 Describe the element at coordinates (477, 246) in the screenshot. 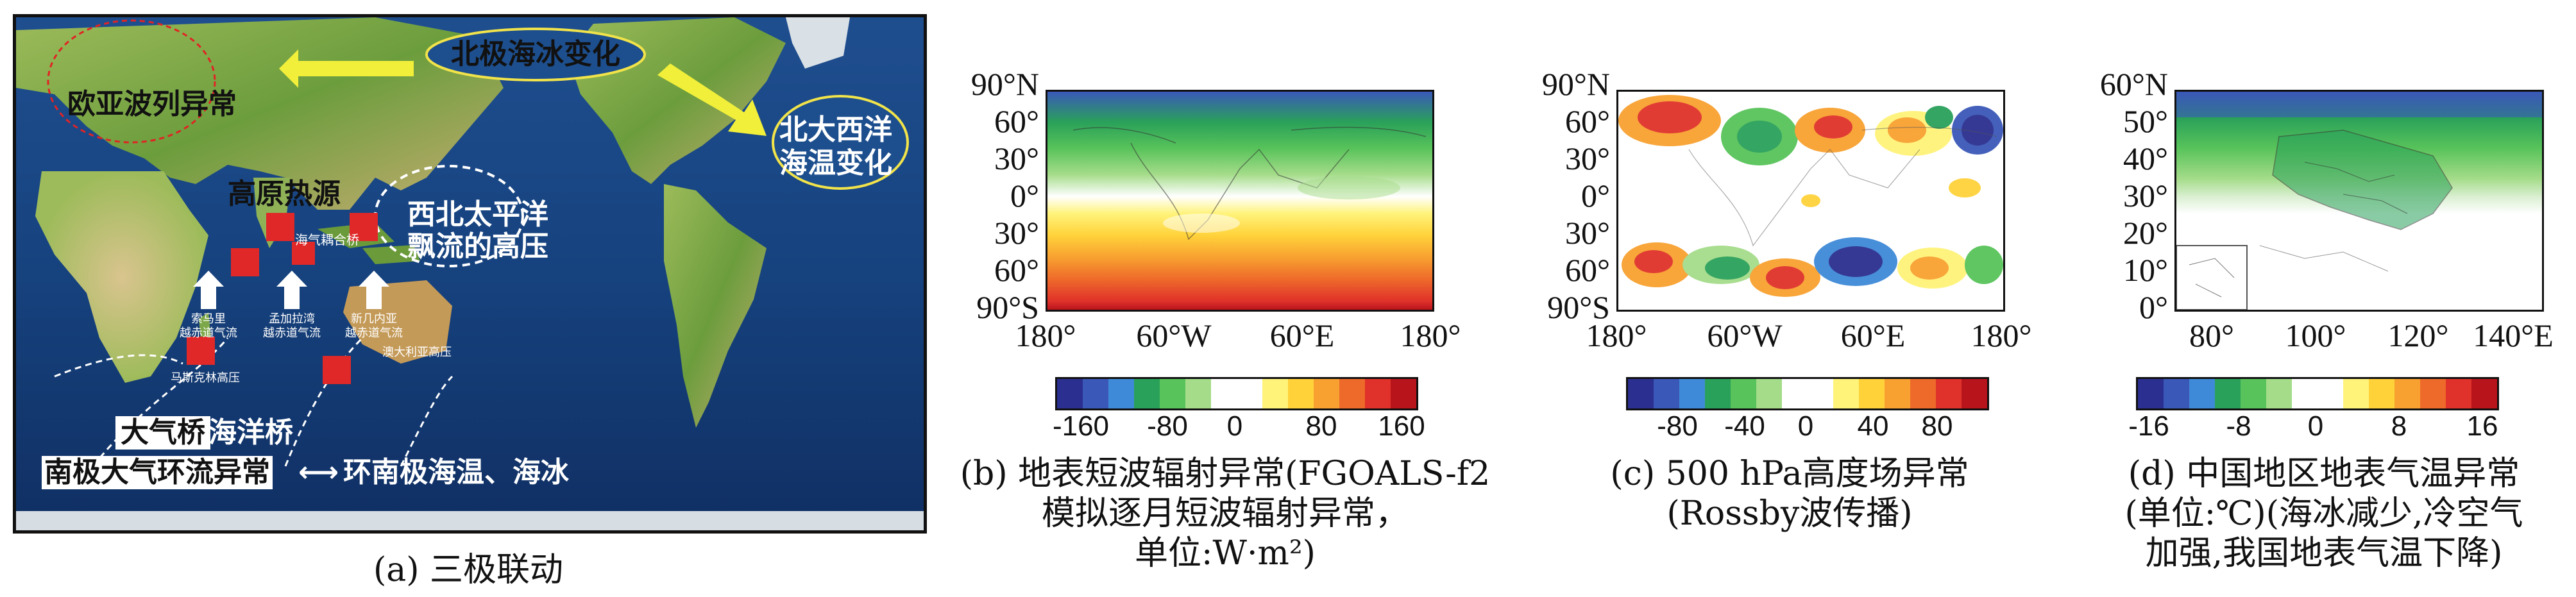

I see `label-nw-pacific-2: 飘流的高压` at that location.